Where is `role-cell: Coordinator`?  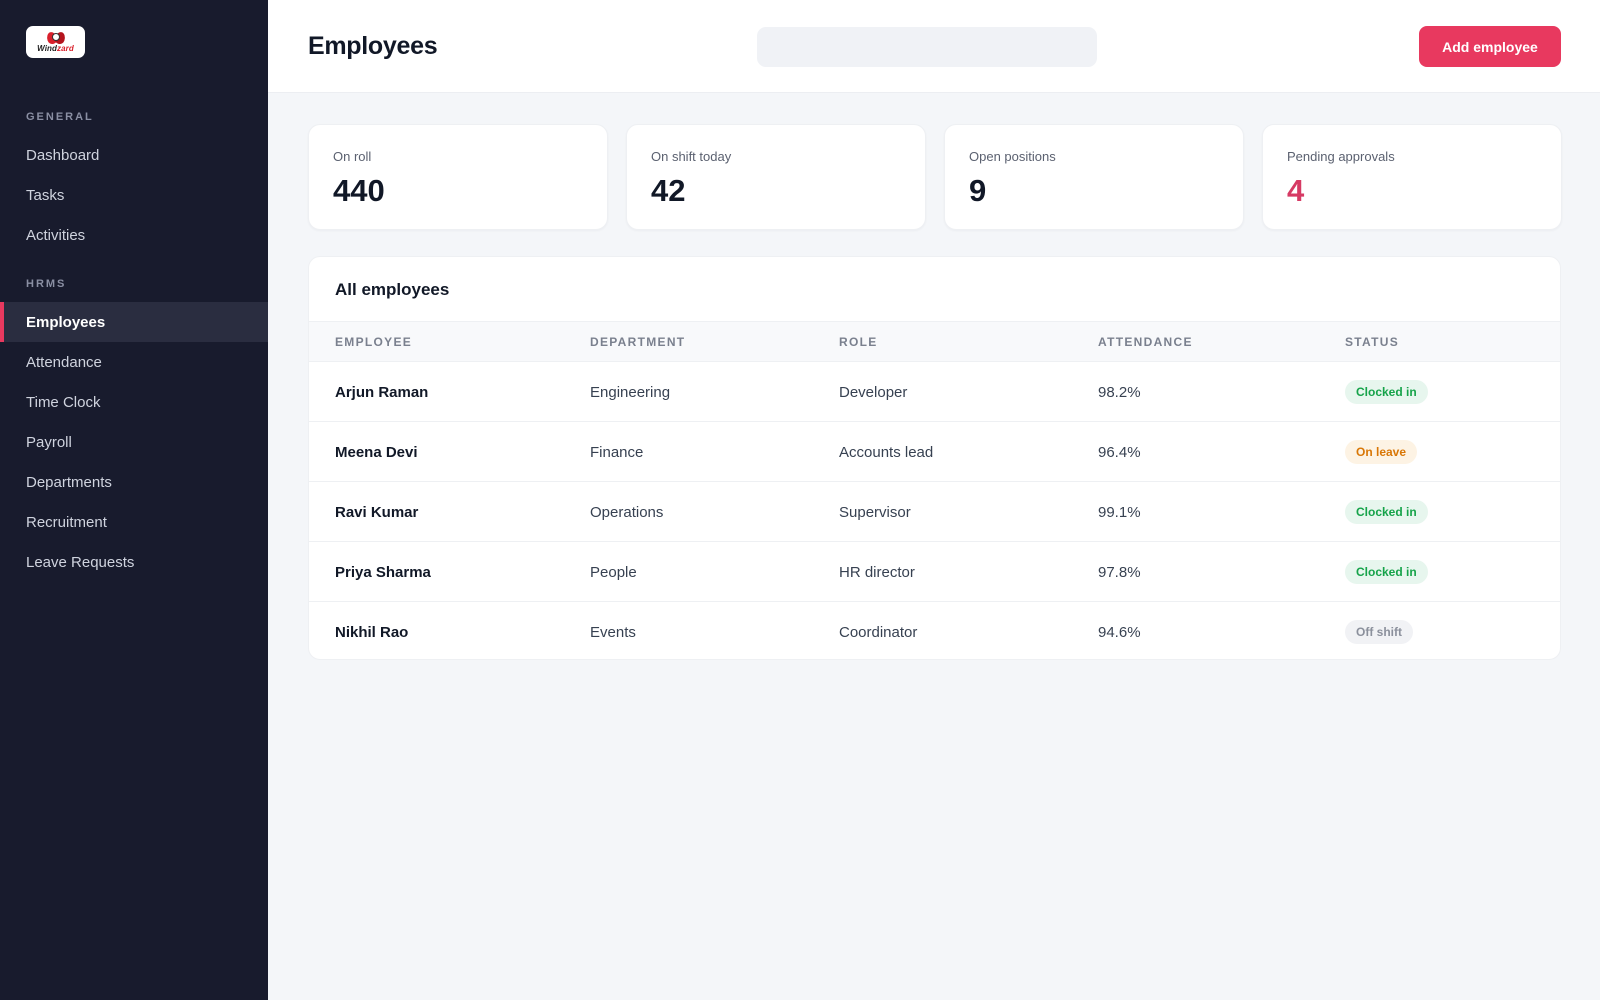 role-cell: Coordinator is located at coordinates (878, 632).